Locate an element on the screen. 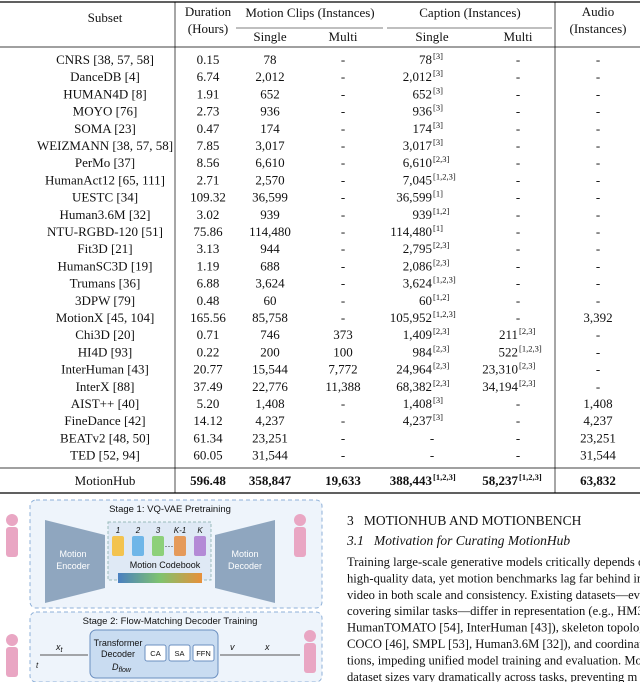  cell: 373 is located at coordinates (343, 334).